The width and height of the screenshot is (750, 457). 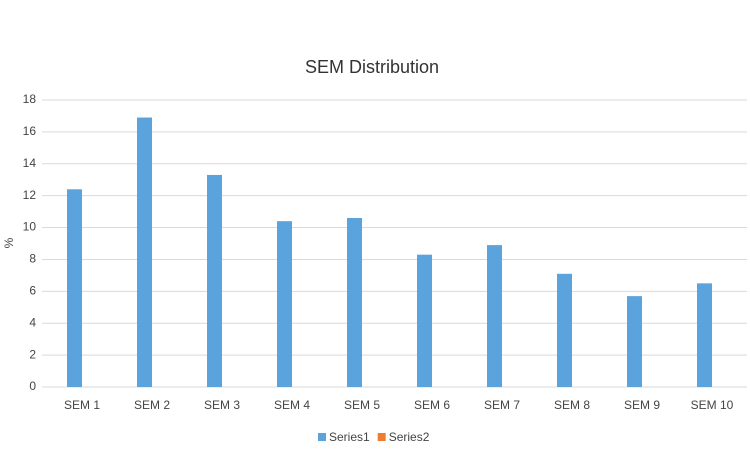 What do you see at coordinates (32, 322) in the screenshot?
I see `y-tick-label: 4` at bounding box center [32, 322].